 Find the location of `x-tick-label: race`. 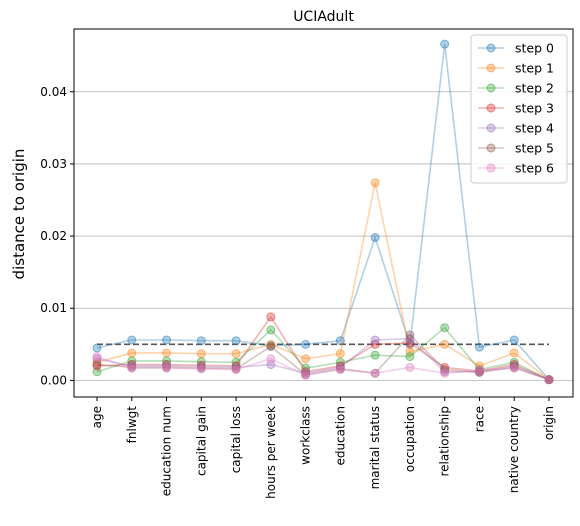

x-tick-label: race is located at coordinates (479, 419).